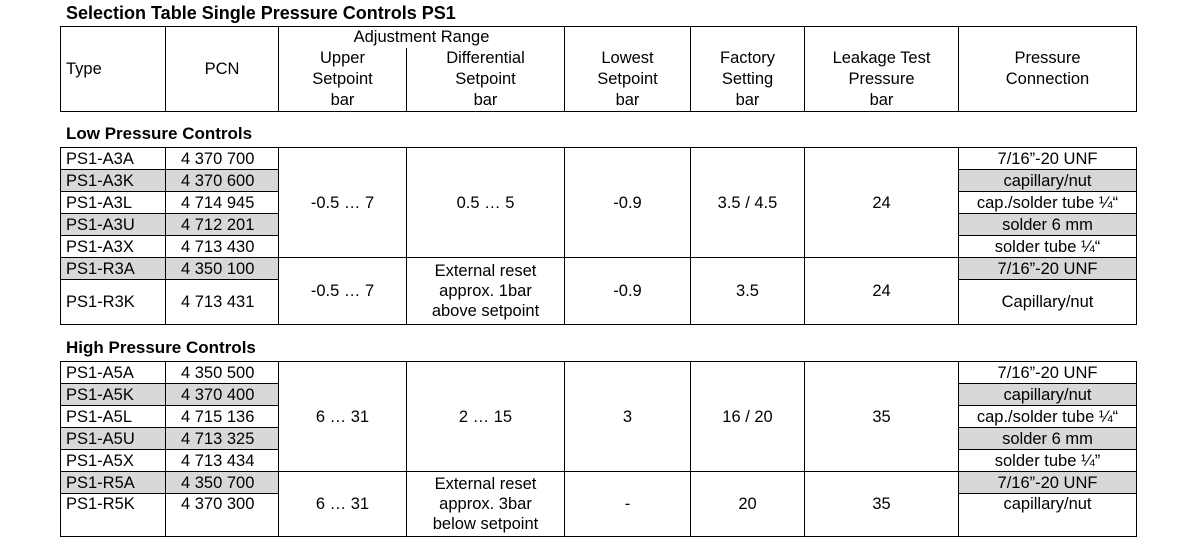  I want to click on table-row: PS1-A3X 4 713 430 solder tube ¼“, so click(598, 246).